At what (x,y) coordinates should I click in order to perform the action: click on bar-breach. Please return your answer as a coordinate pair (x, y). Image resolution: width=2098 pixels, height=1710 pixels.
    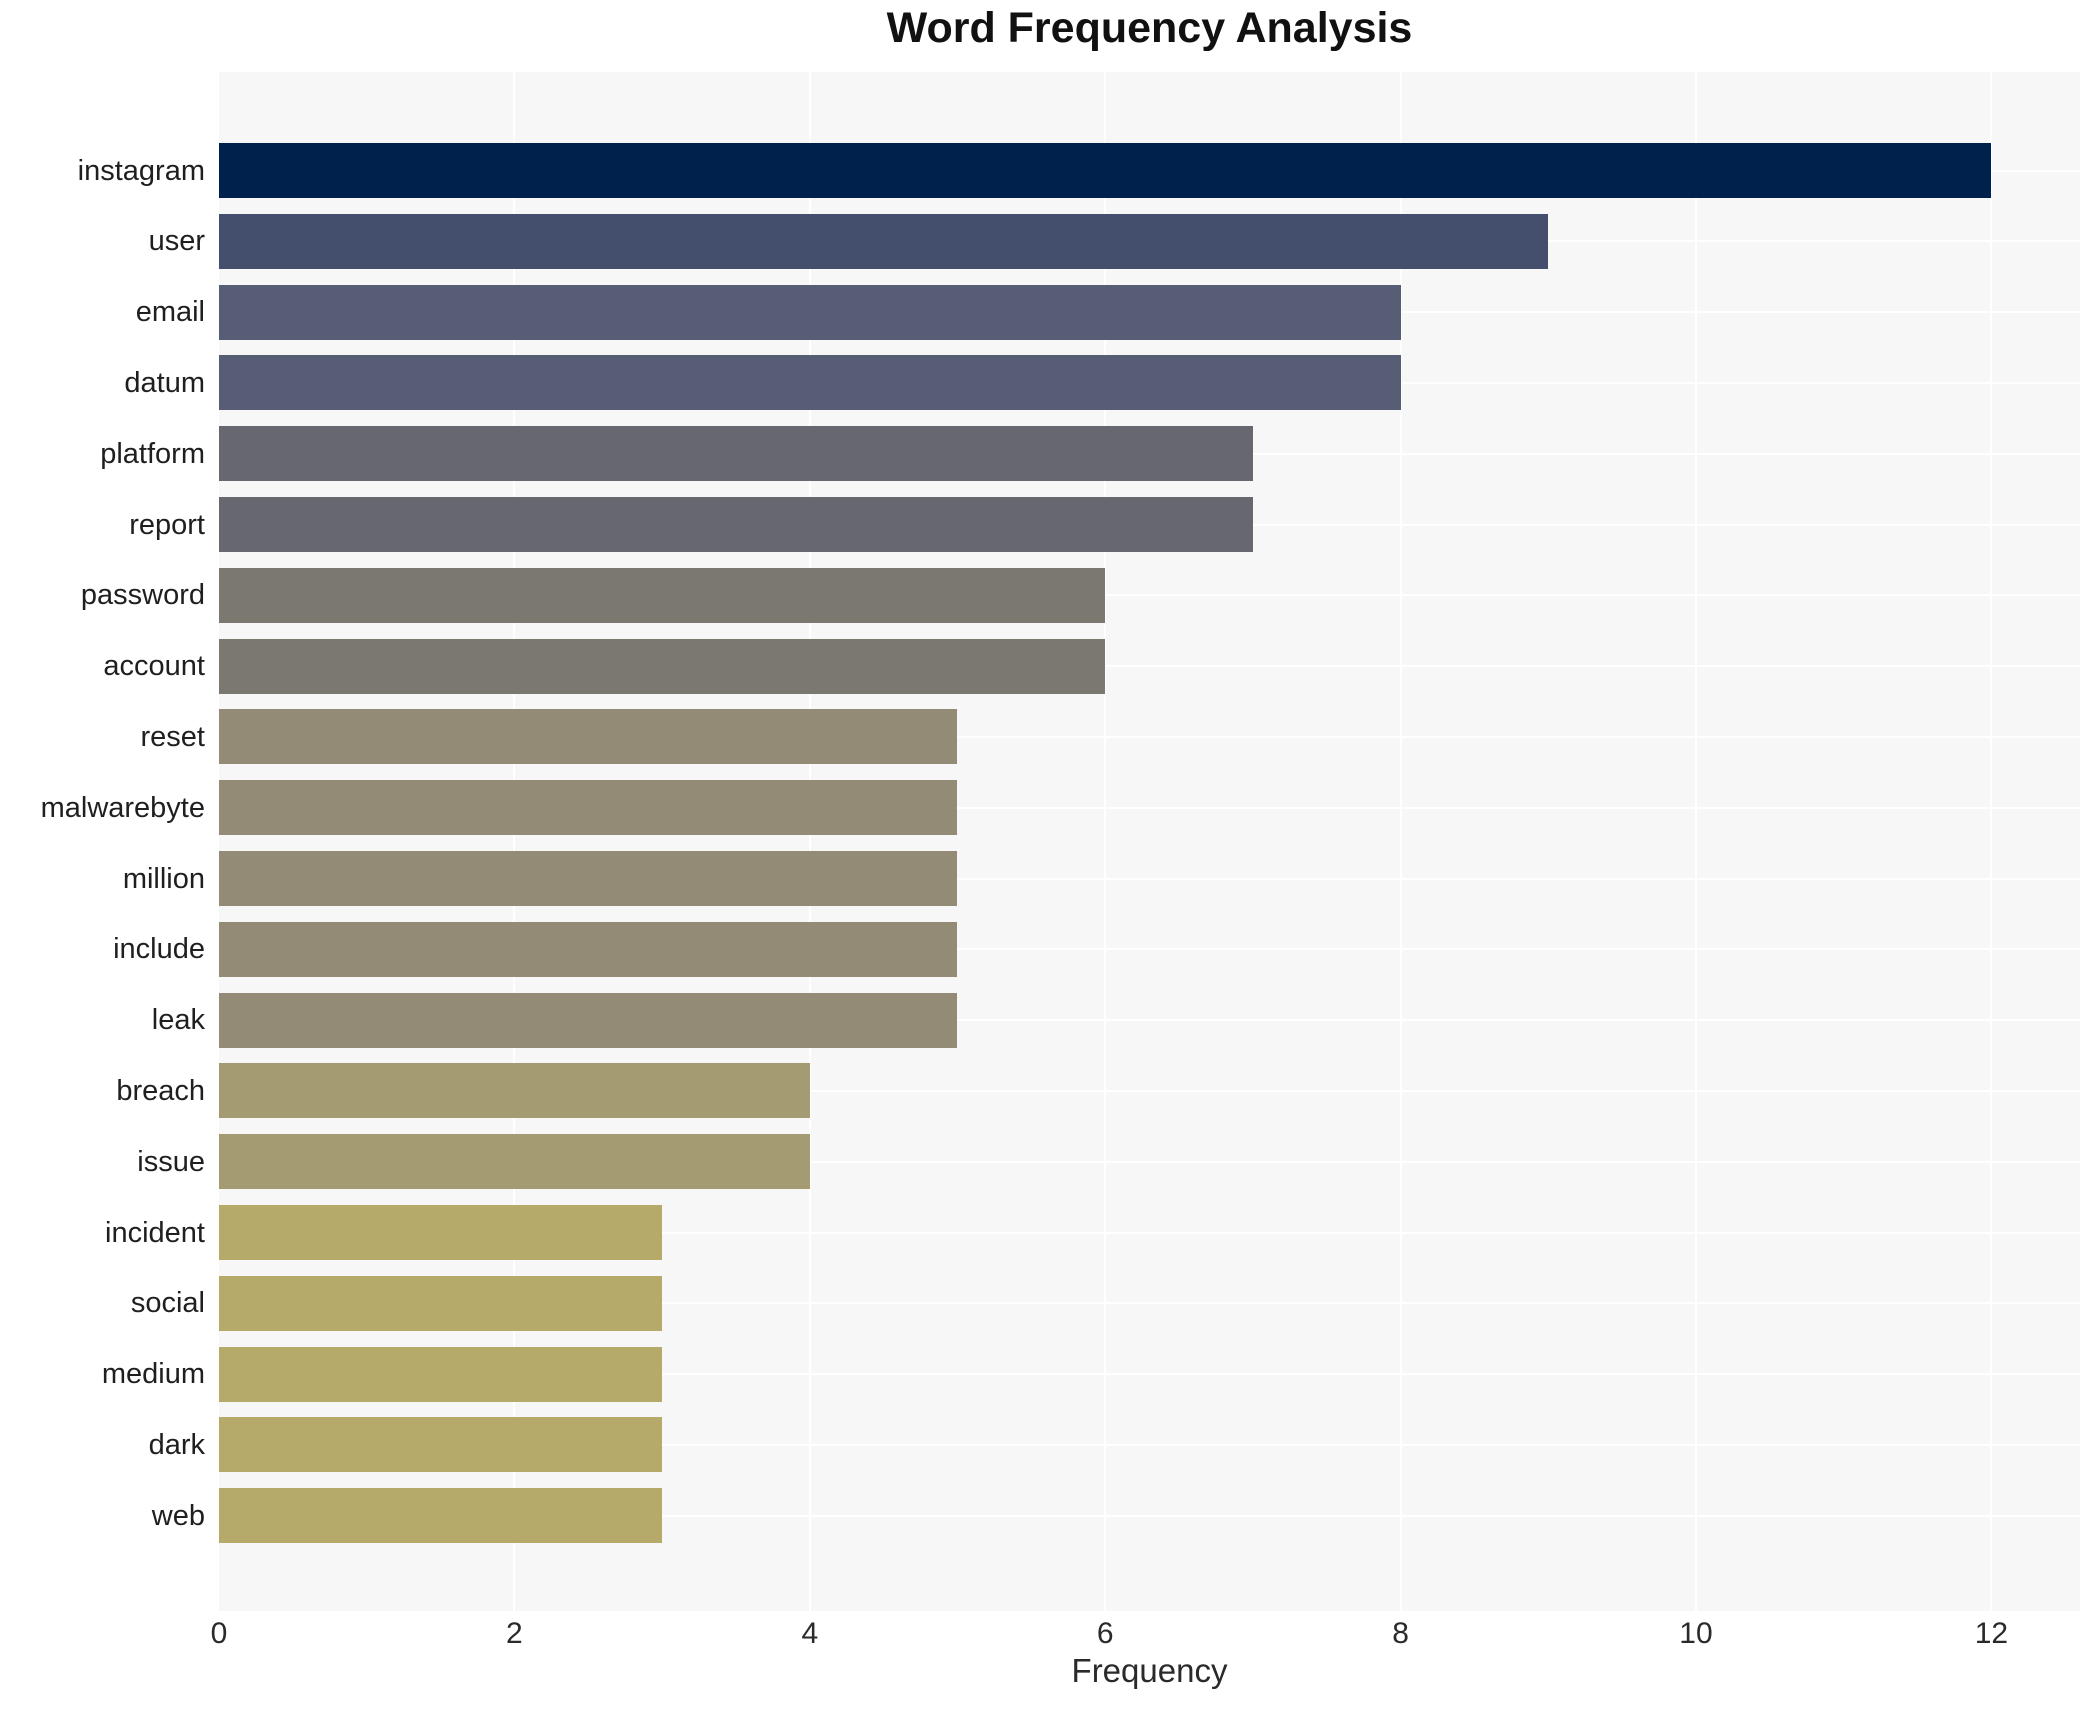
    Looking at the image, I should click on (514, 1091).